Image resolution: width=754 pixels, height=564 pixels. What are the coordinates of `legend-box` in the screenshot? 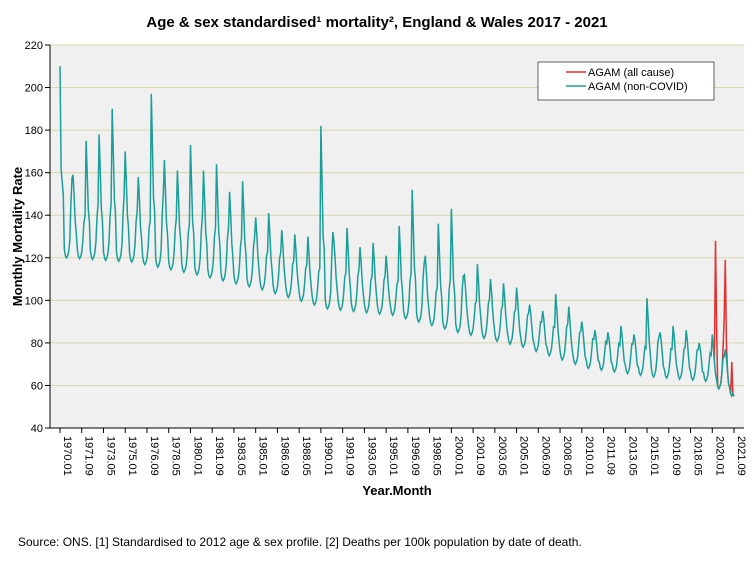 It's located at (626, 81).